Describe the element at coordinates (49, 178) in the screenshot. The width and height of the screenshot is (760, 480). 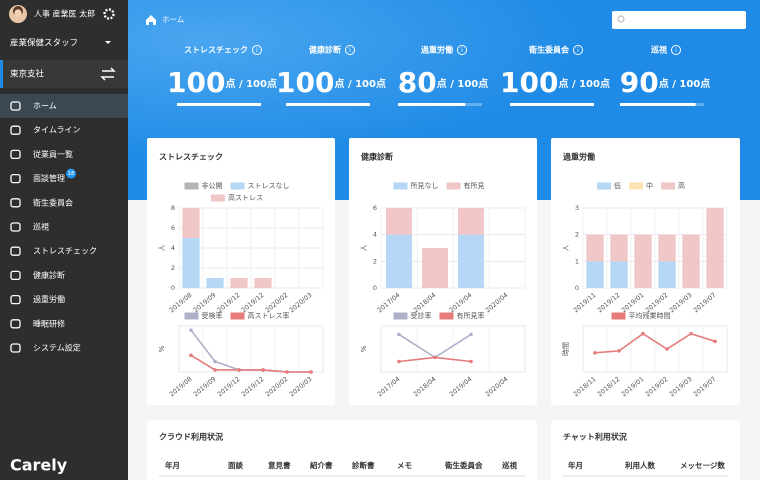
I see `menu-item: 面談管理` at that location.